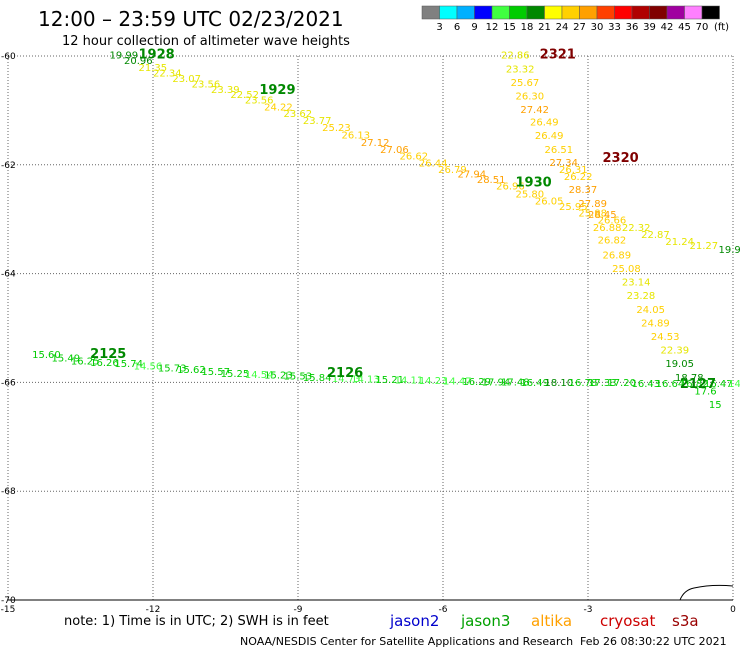 Image resolution: width=740 pixels, height=650 pixels. I want to click on colorbar-tick: 15, so click(509, 27).